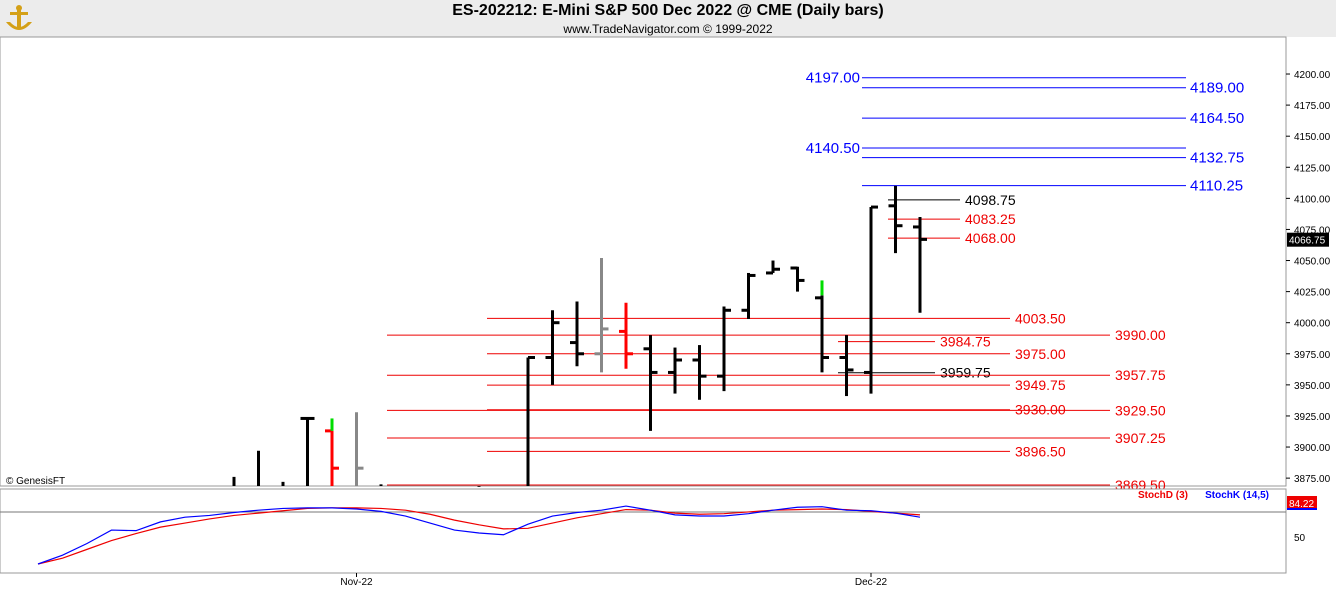 The height and width of the screenshot is (591, 1336). I want to click on level-label: 3896.50, so click(1040, 451).